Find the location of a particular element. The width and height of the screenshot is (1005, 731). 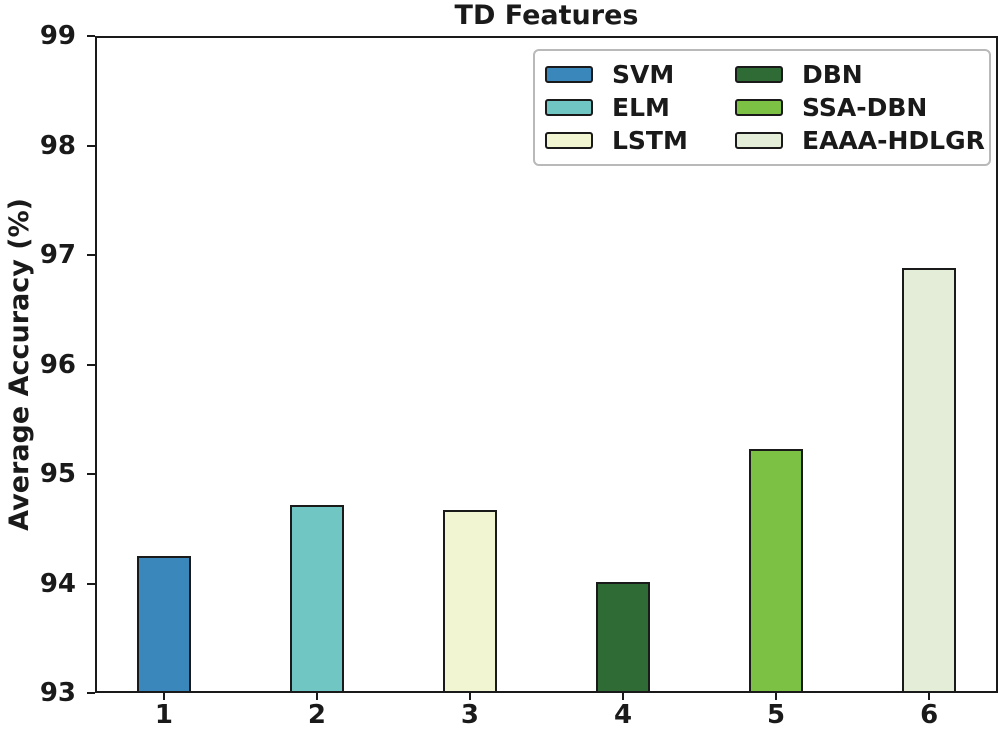

y-tick-label: 94 is located at coordinates (57, 583).